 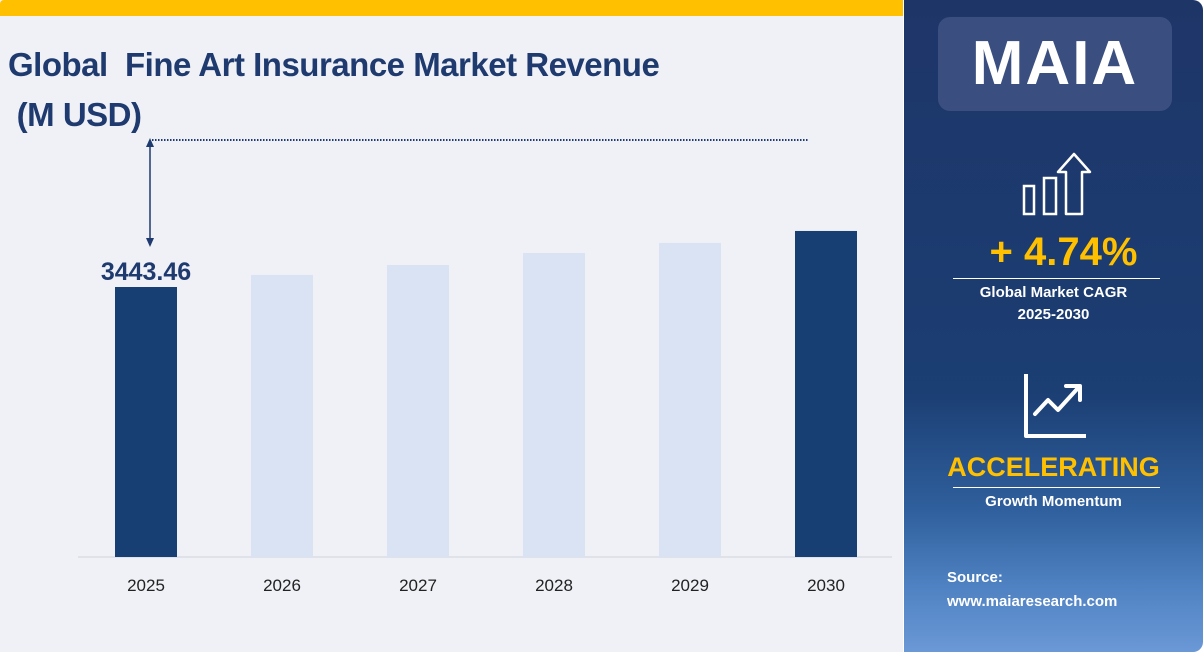 I want to click on cagr-label: Global Market CAGR, so click(x=1053, y=292).